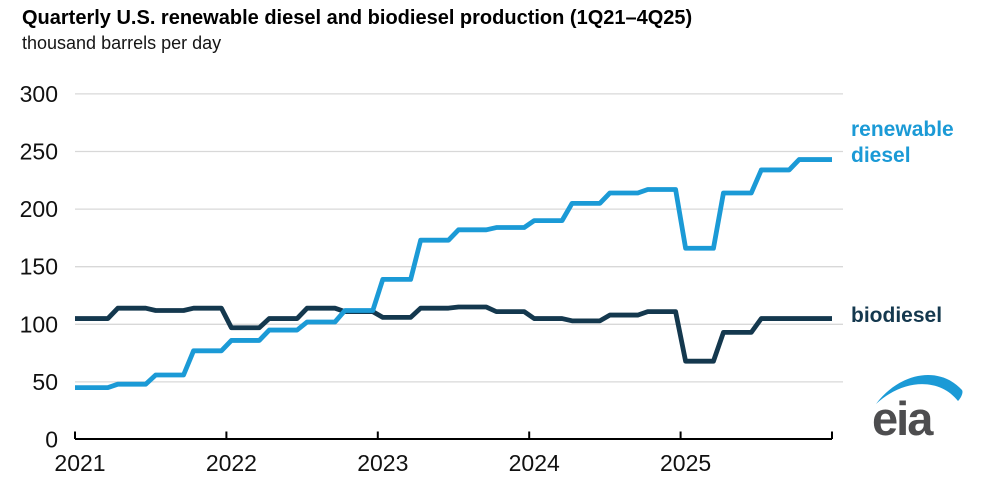 This screenshot has width=1000, height=490. What do you see at coordinates (903, 416) in the screenshot?
I see `eia-logo-text: eia` at bounding box center [903, 416].